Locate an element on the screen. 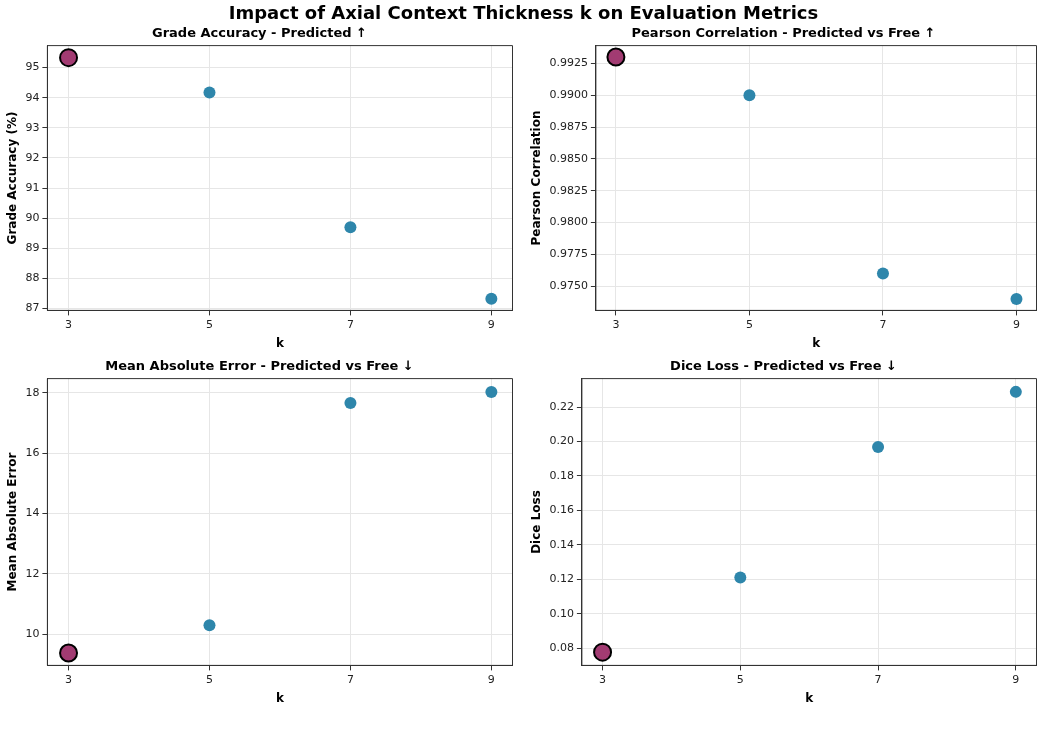  y-tick-label: 0.18 is located at coordinates (561, 475).